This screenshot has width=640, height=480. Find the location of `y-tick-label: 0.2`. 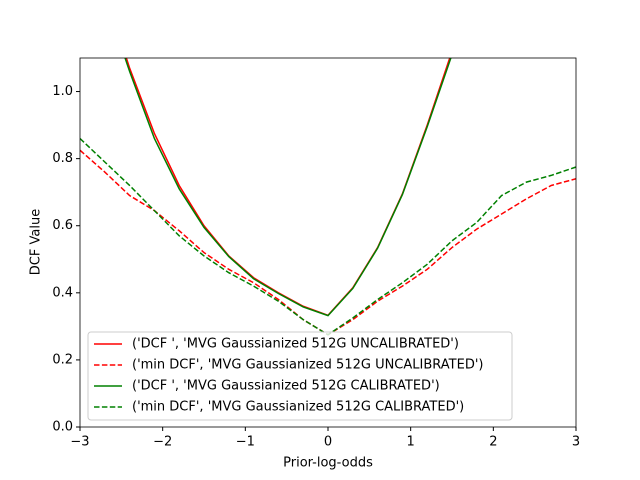

y-tick-label: 0.2 is located at coordinates (62, 359).